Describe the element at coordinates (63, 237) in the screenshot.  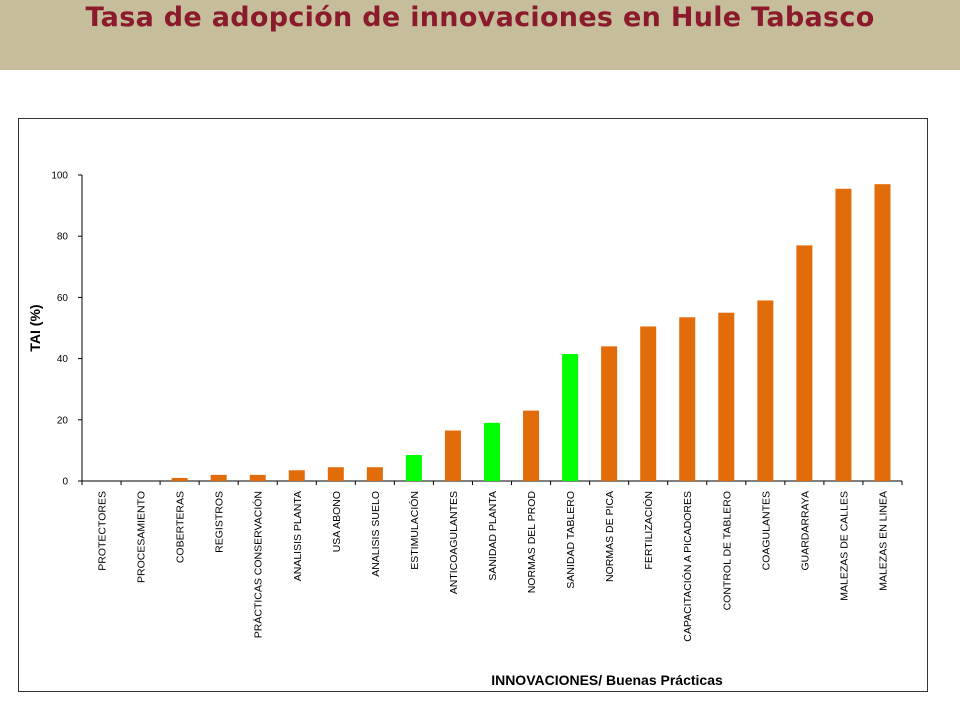
I see `y-tick-label: 80` at that location.